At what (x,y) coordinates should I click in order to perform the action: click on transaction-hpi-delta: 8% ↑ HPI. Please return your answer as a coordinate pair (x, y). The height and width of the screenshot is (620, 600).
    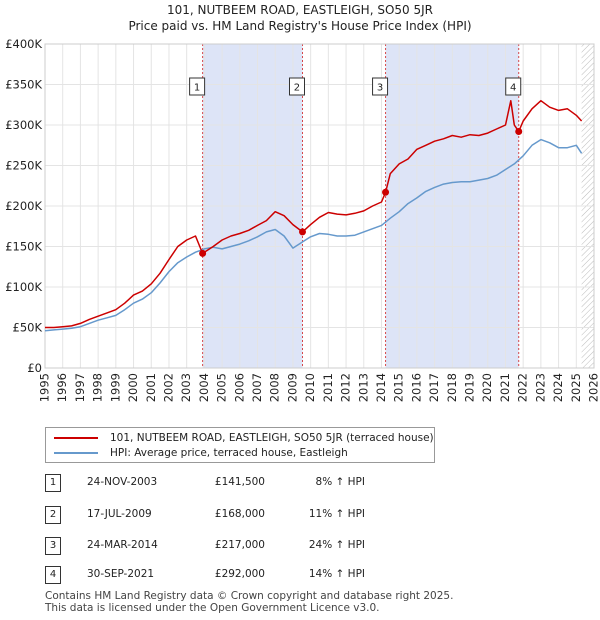
    Looking at the image, I should click on (340, 482).